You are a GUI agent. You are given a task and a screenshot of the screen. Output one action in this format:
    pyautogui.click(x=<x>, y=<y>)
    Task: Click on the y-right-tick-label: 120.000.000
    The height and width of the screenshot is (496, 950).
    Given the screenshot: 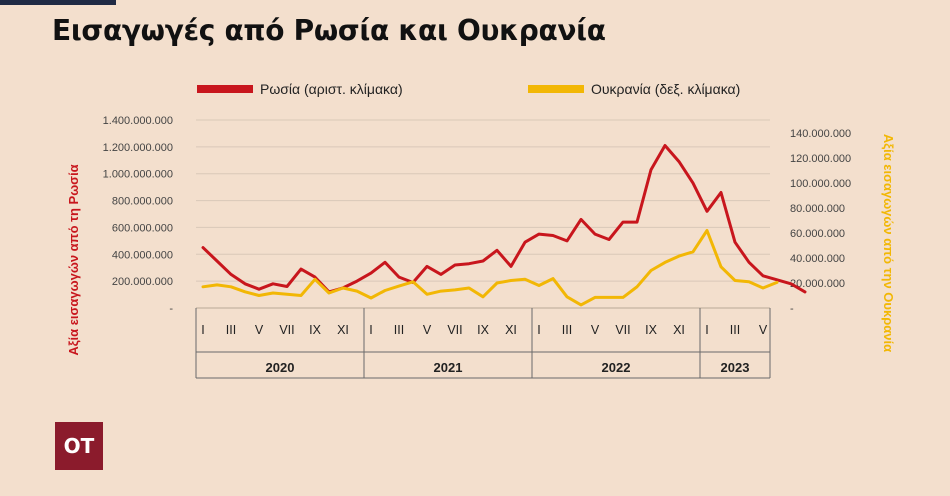 What is the action you would take?
    pyautogui.click(x=820, y=159)
    